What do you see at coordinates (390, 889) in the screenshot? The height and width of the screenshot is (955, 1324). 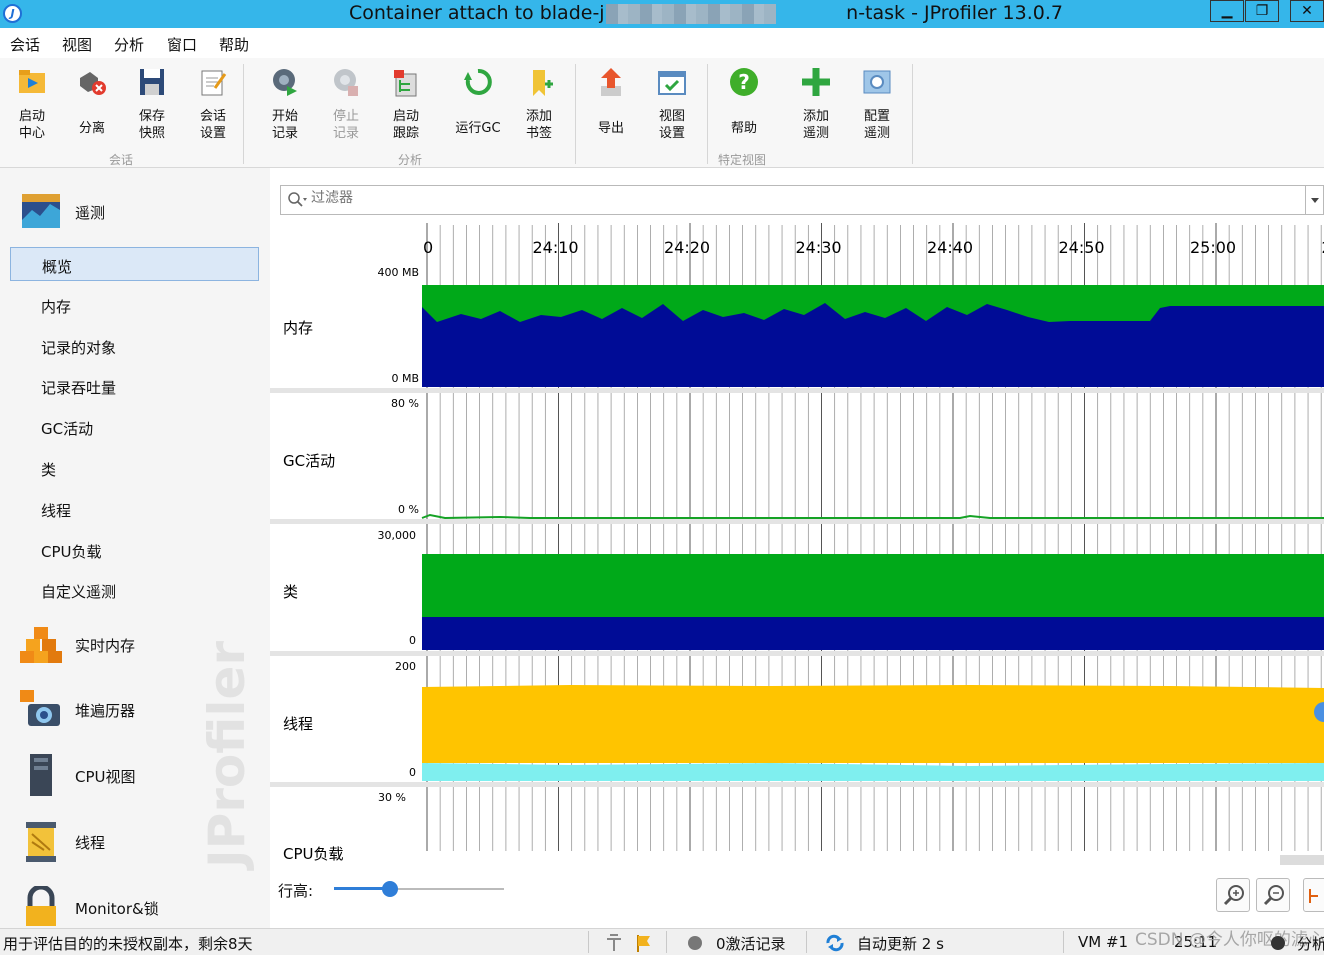 I see `row-height-slider-thumb` at bounding box center [390, 889].